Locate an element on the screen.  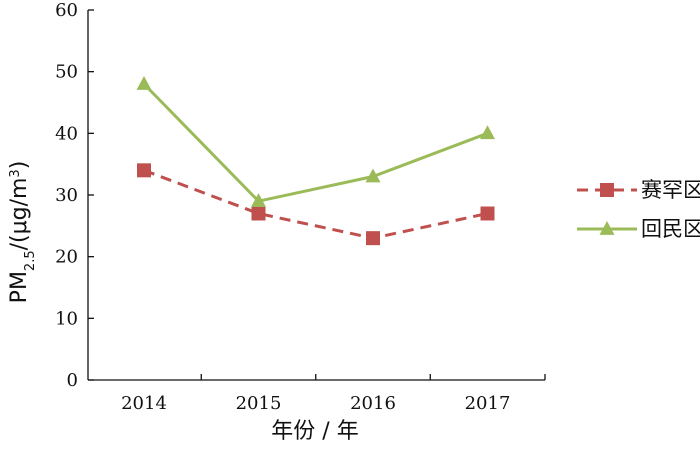
y-label-suffix: ) is located at coordinates (19, 165).